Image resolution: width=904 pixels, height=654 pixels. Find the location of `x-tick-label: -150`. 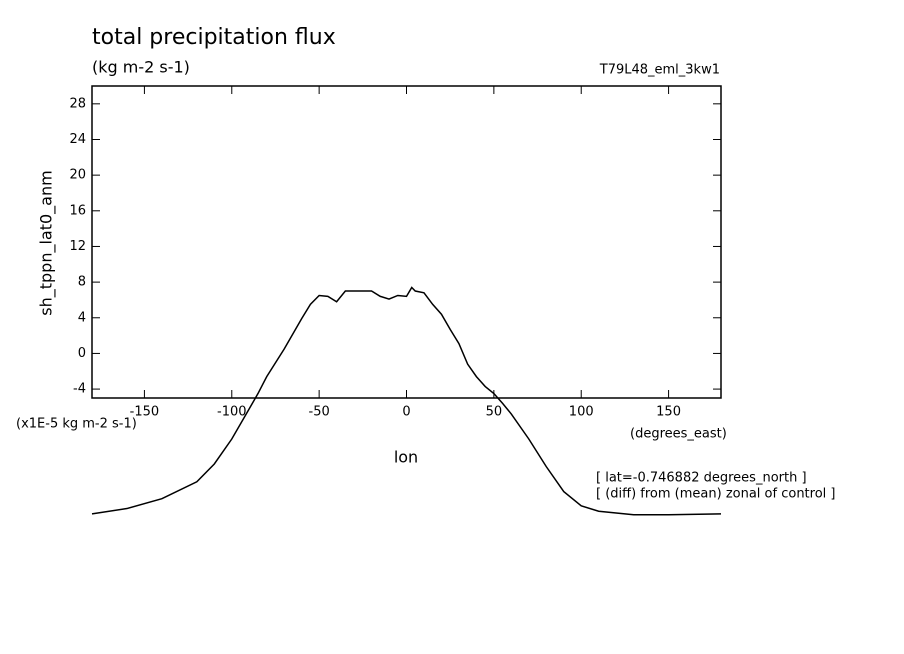

x-tick-label: -150 is located at coordinates (145, 412).